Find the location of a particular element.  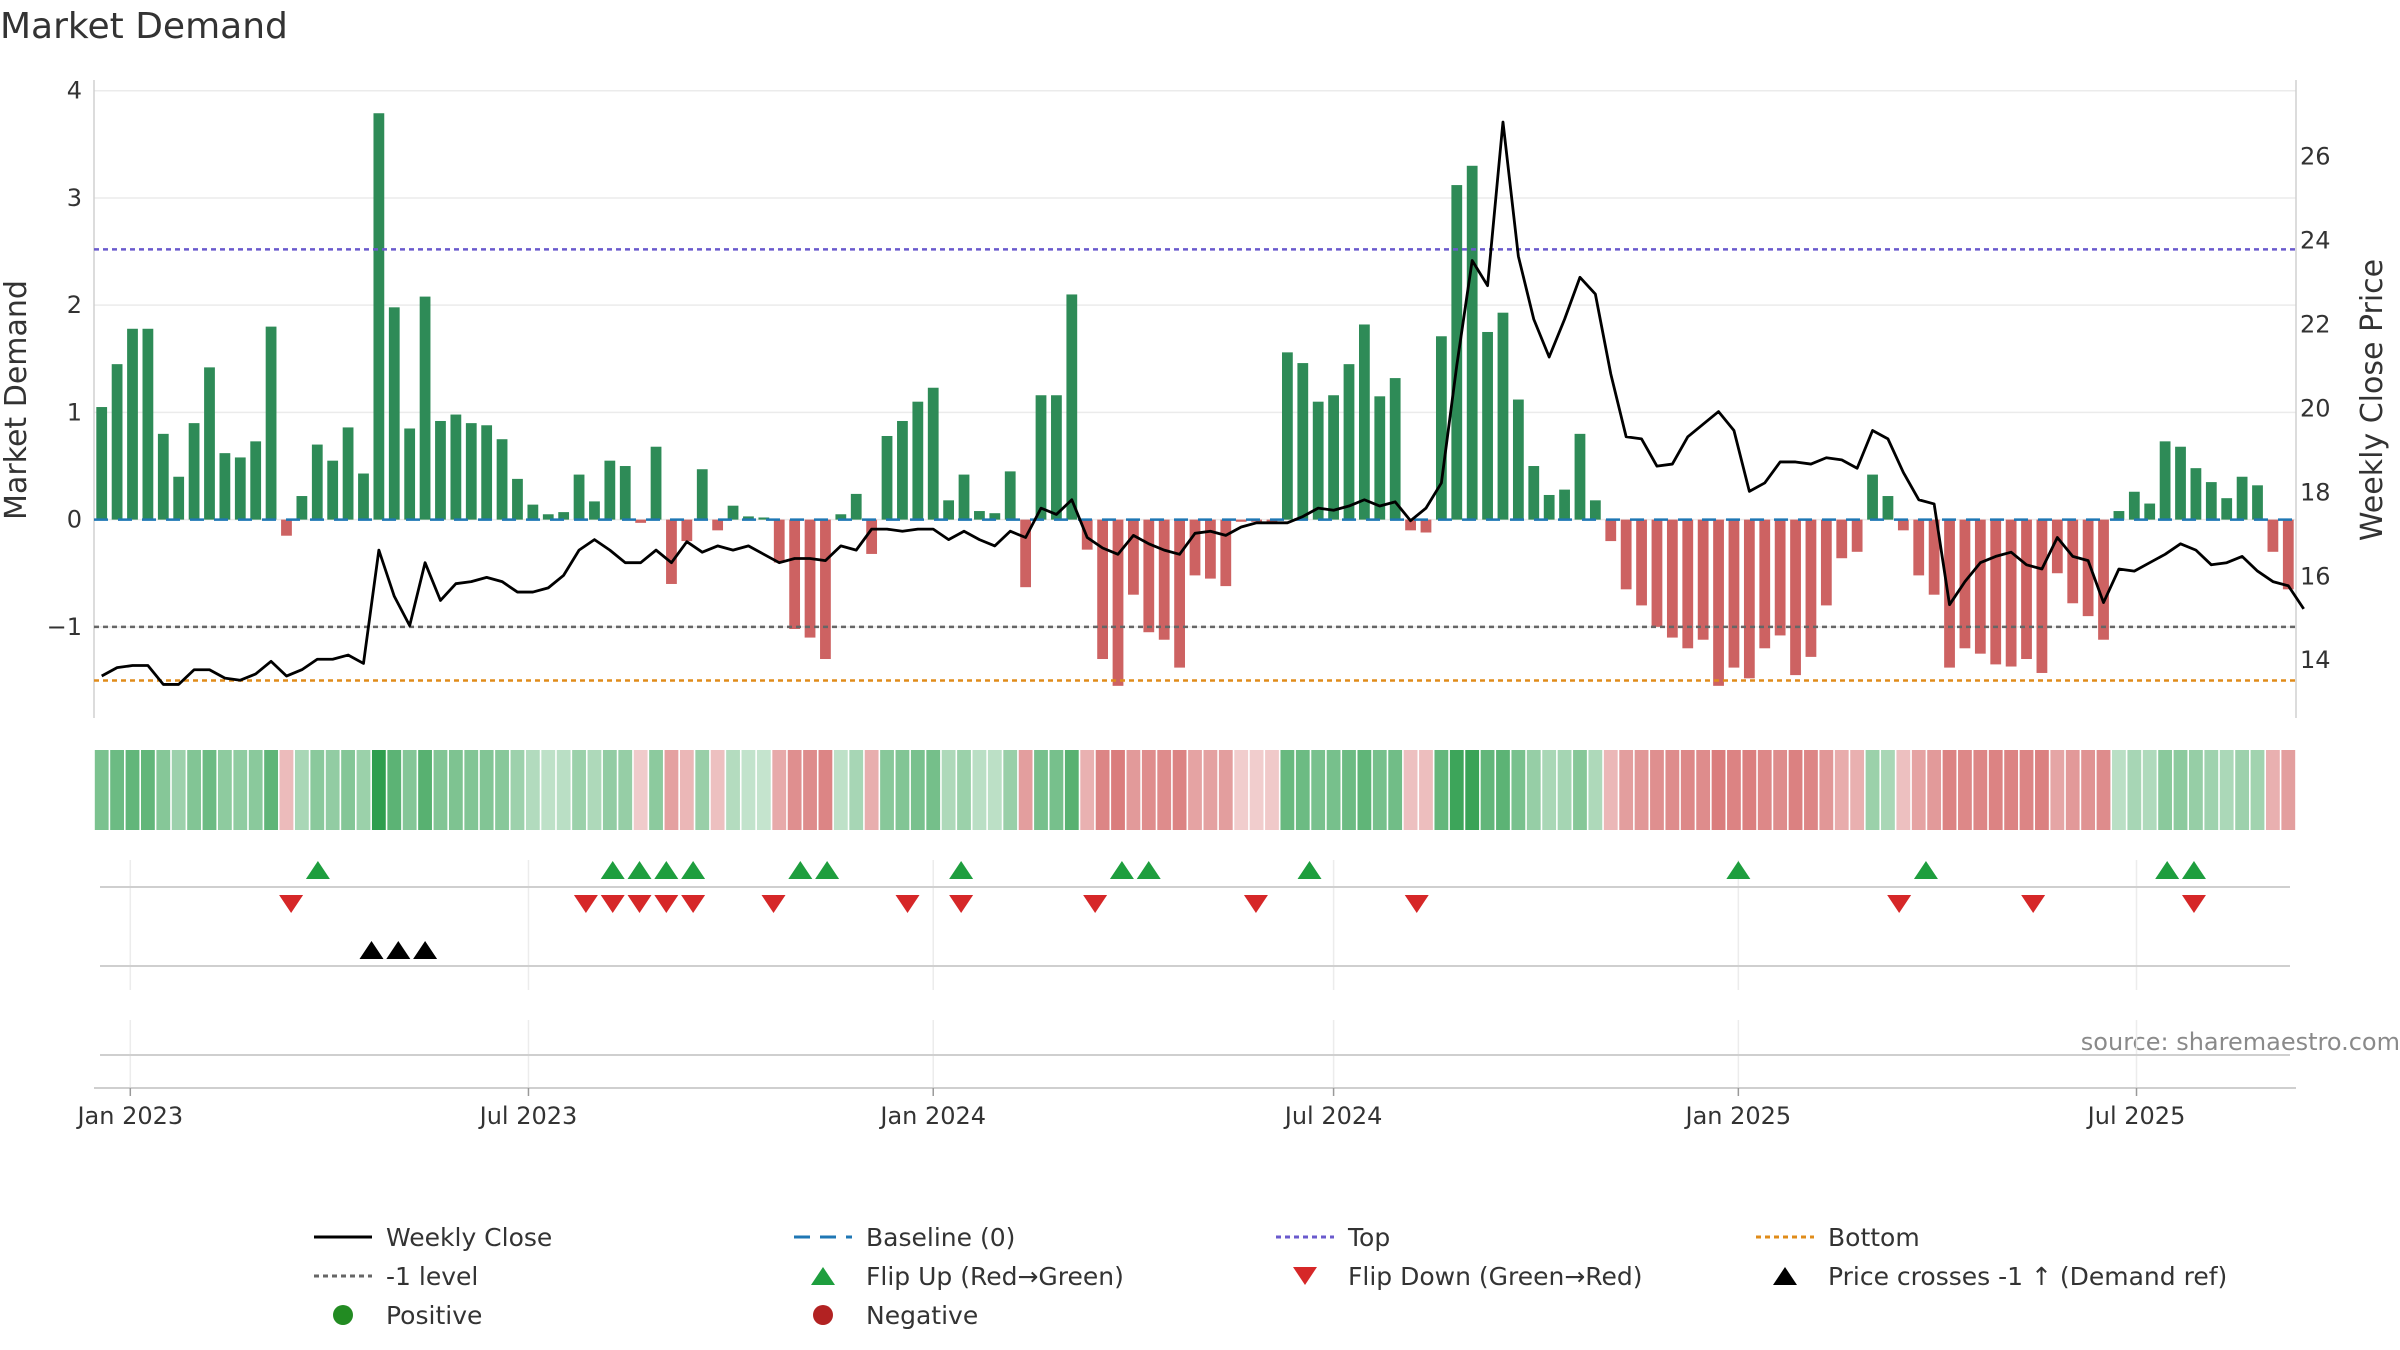

price-cross-marker is located at coordinates (398, 950).